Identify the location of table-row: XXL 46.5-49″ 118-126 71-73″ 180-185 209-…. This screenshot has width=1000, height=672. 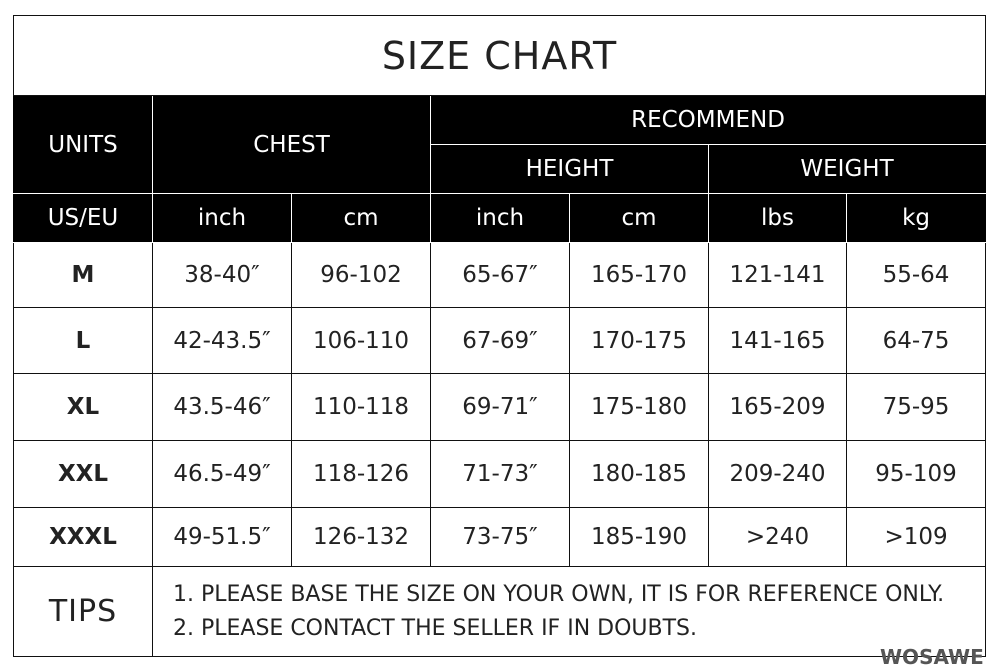
(500, 474).